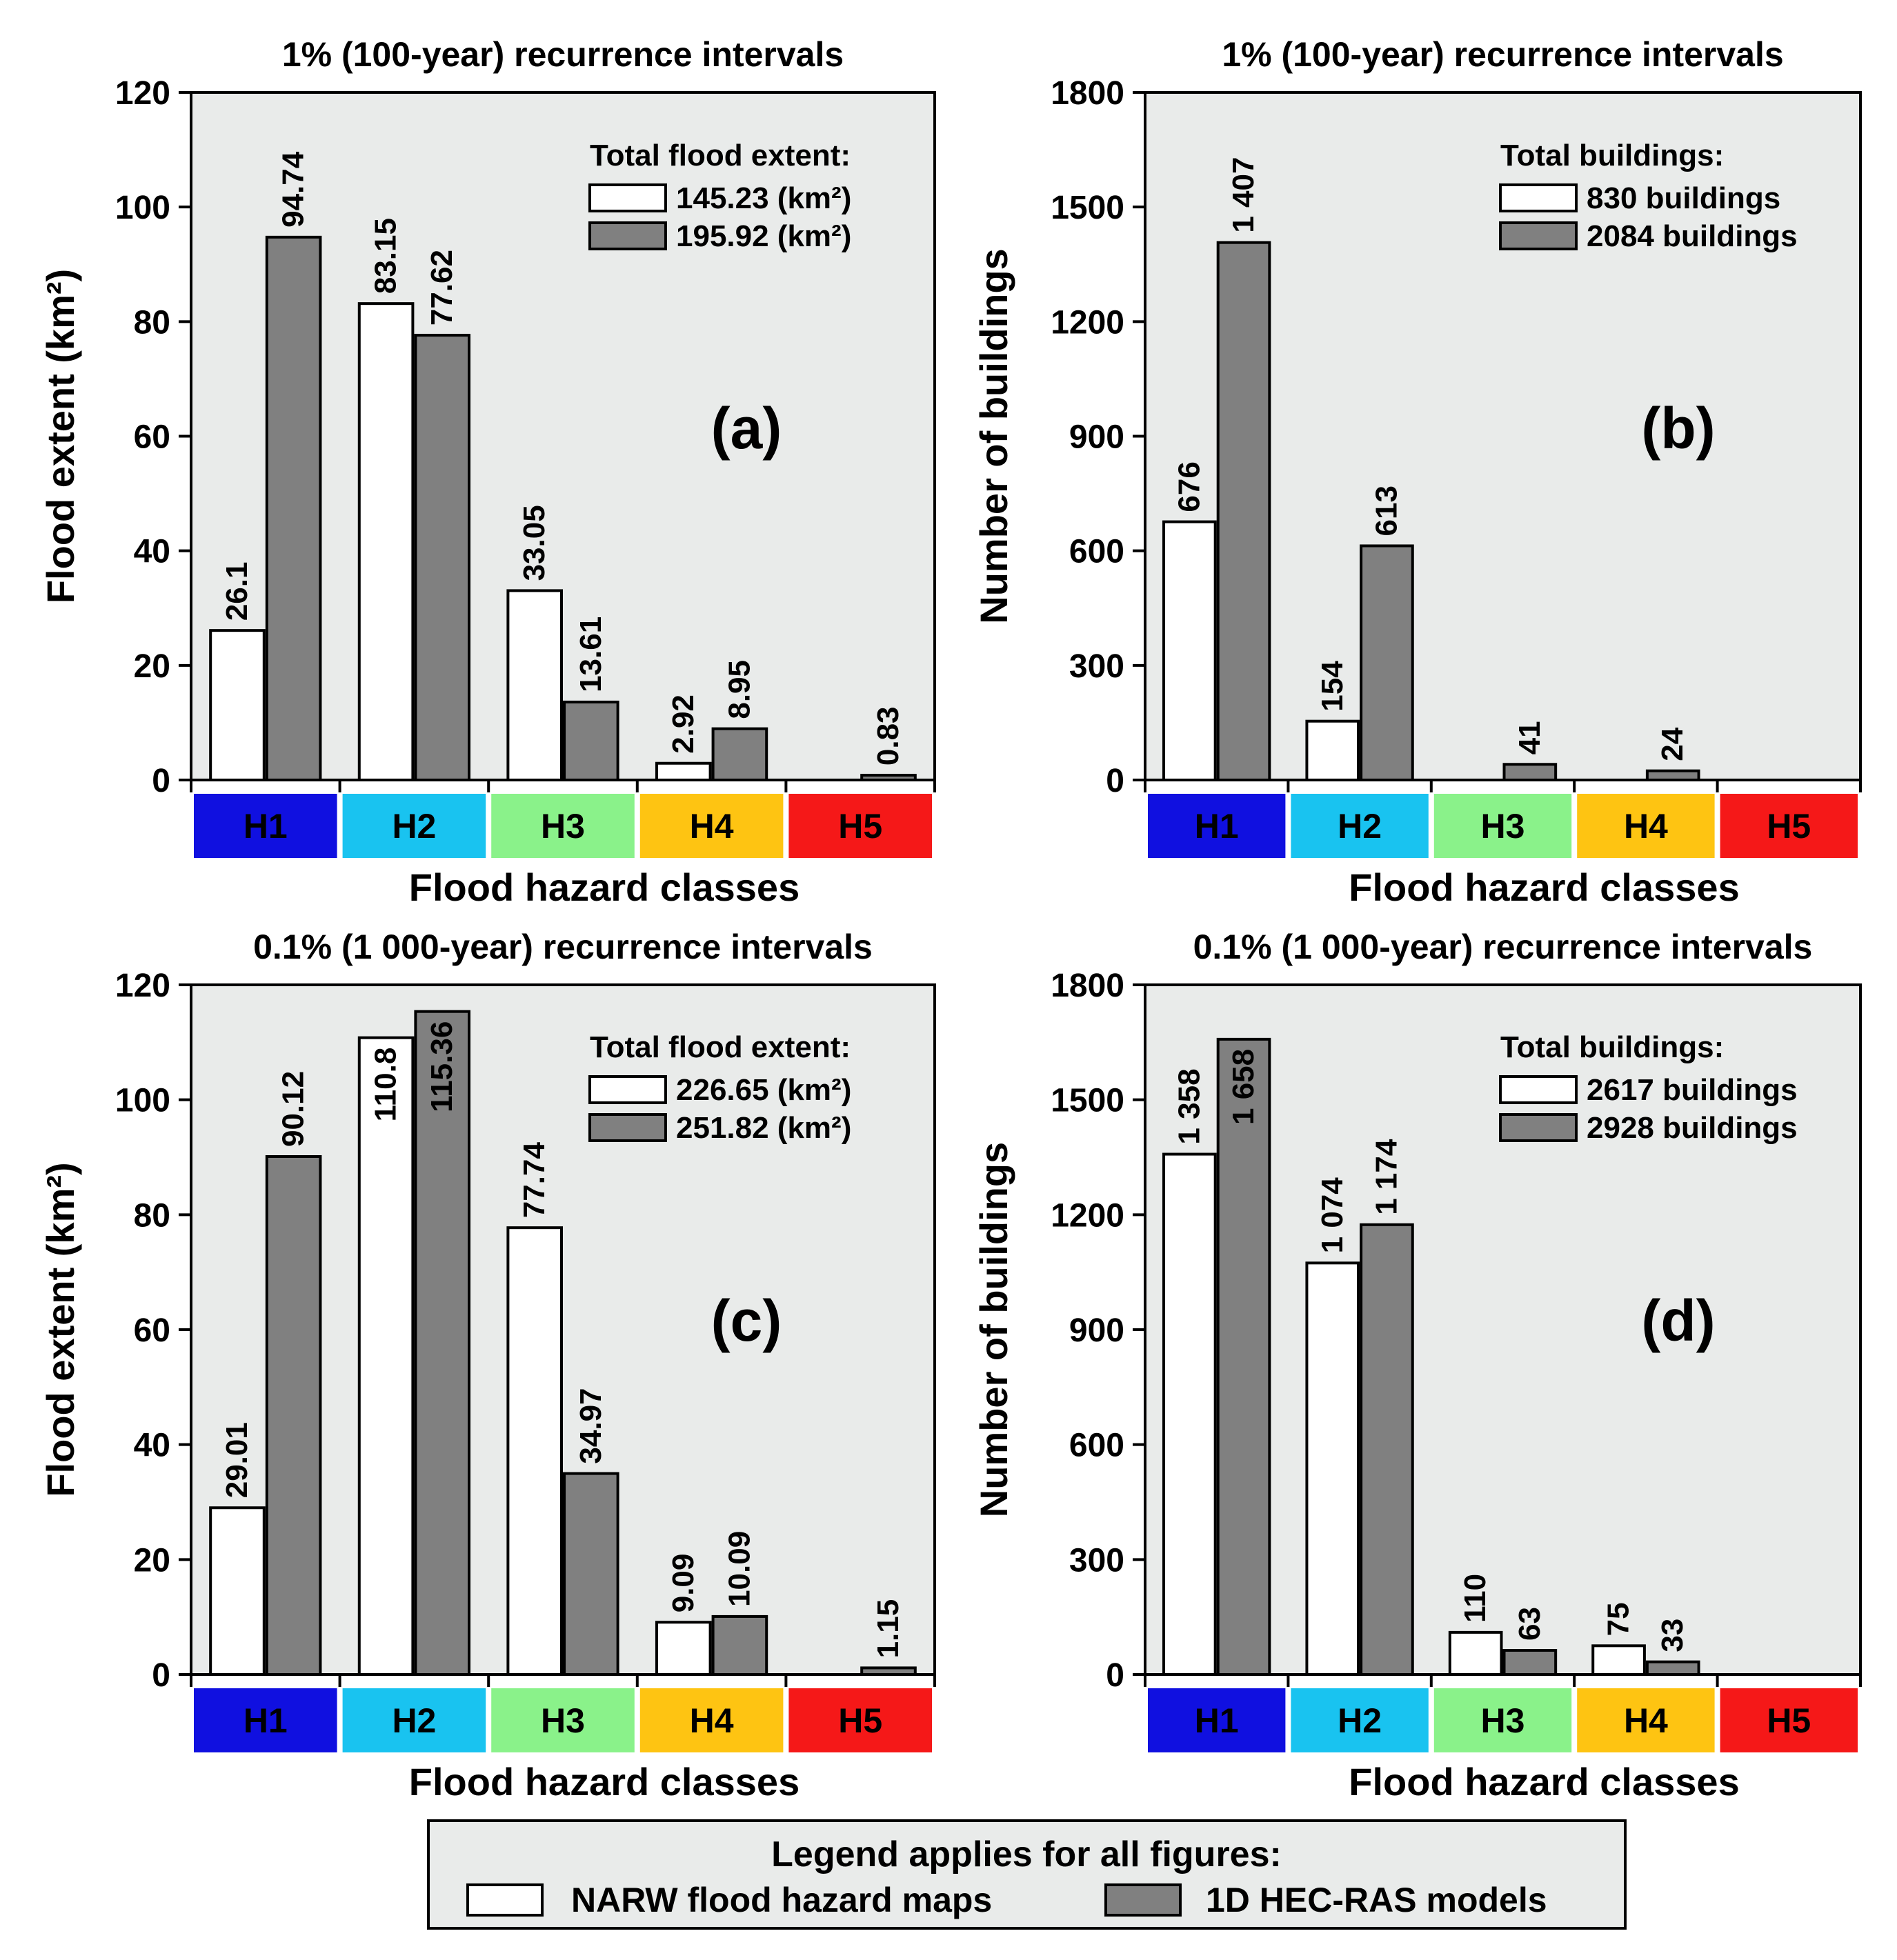  I want to click on y-tick-label: 80, so click(152, 1215).